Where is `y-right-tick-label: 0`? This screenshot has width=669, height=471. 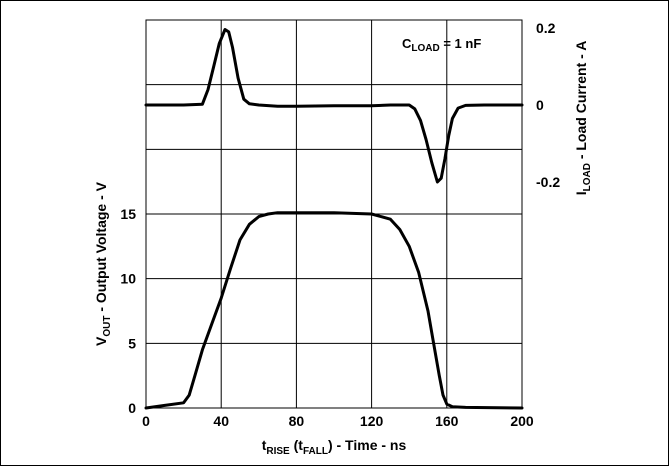 y-right-tick-label: 0 is located at coordinates (540, 105).